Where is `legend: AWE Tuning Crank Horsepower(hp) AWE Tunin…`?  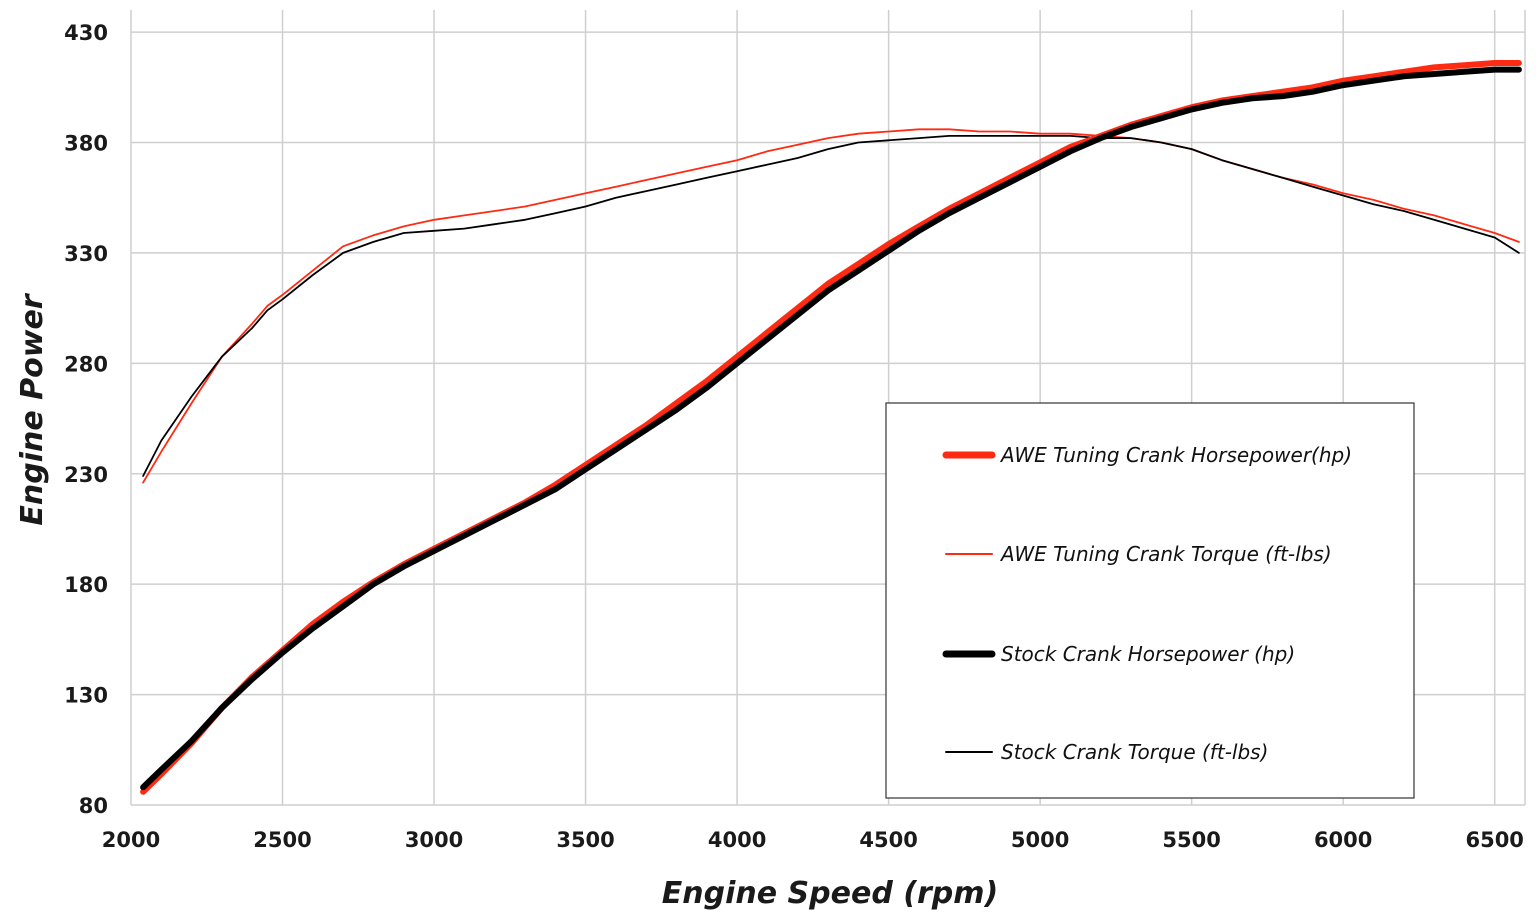 legend: AWE Tuning Crank Horsepower(hp) AWE Tunin… is located at coordinates (1150, 600).